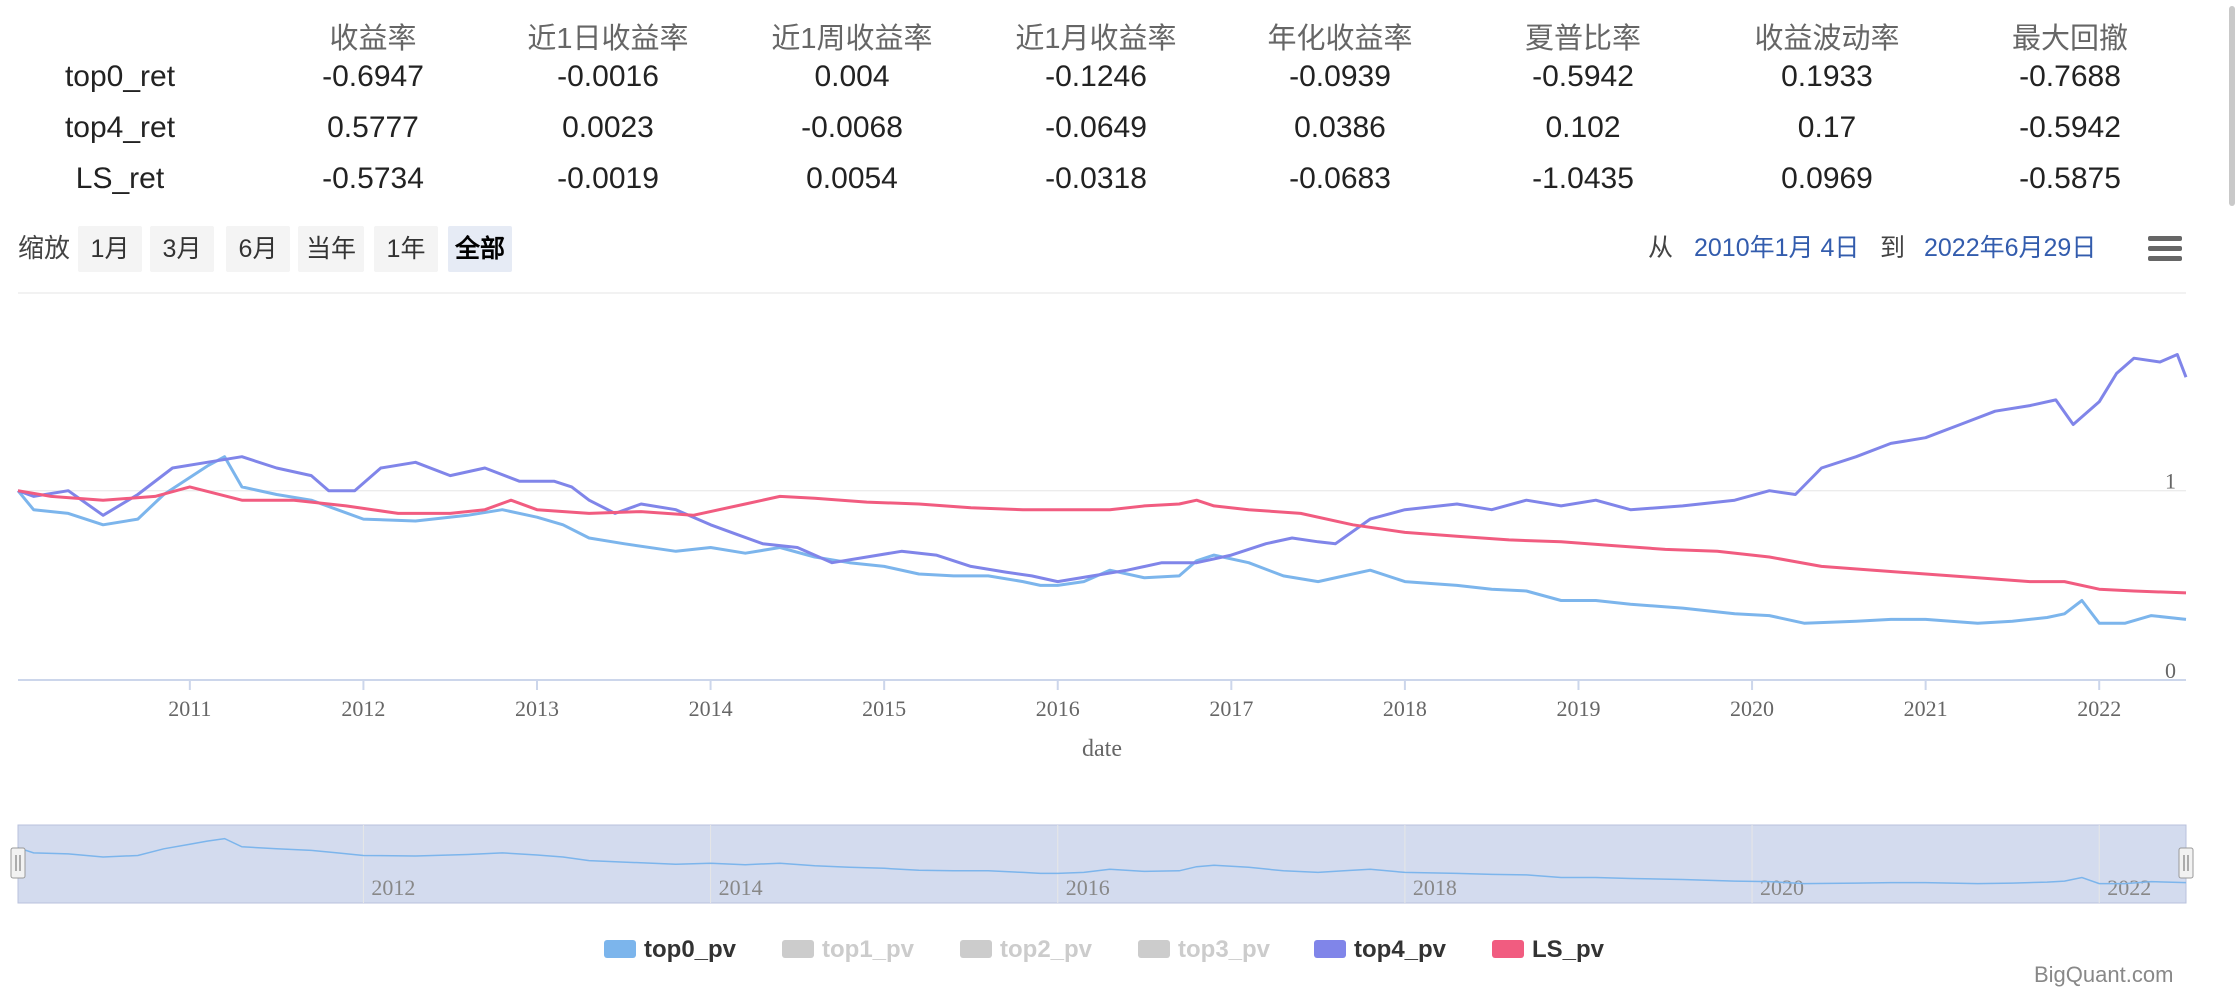 Image resolution: width=2238 pixels, height=990 pixels. What do you see at coordinates (1827, 39) in the screenshot?
I see `stats-column-header: 收益波动率` at bounding box center [1827, 39].